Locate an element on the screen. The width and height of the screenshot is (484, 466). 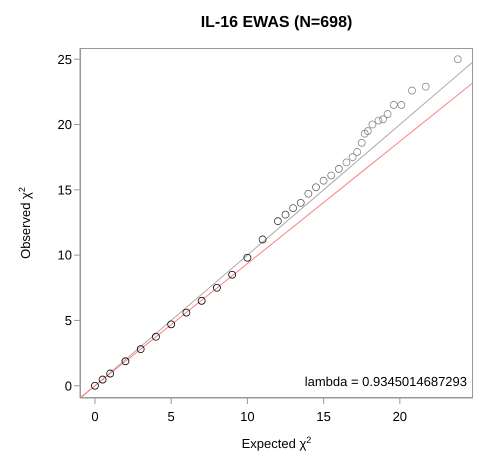
y-tick-label: 15 is located at coordinates (65, 190).